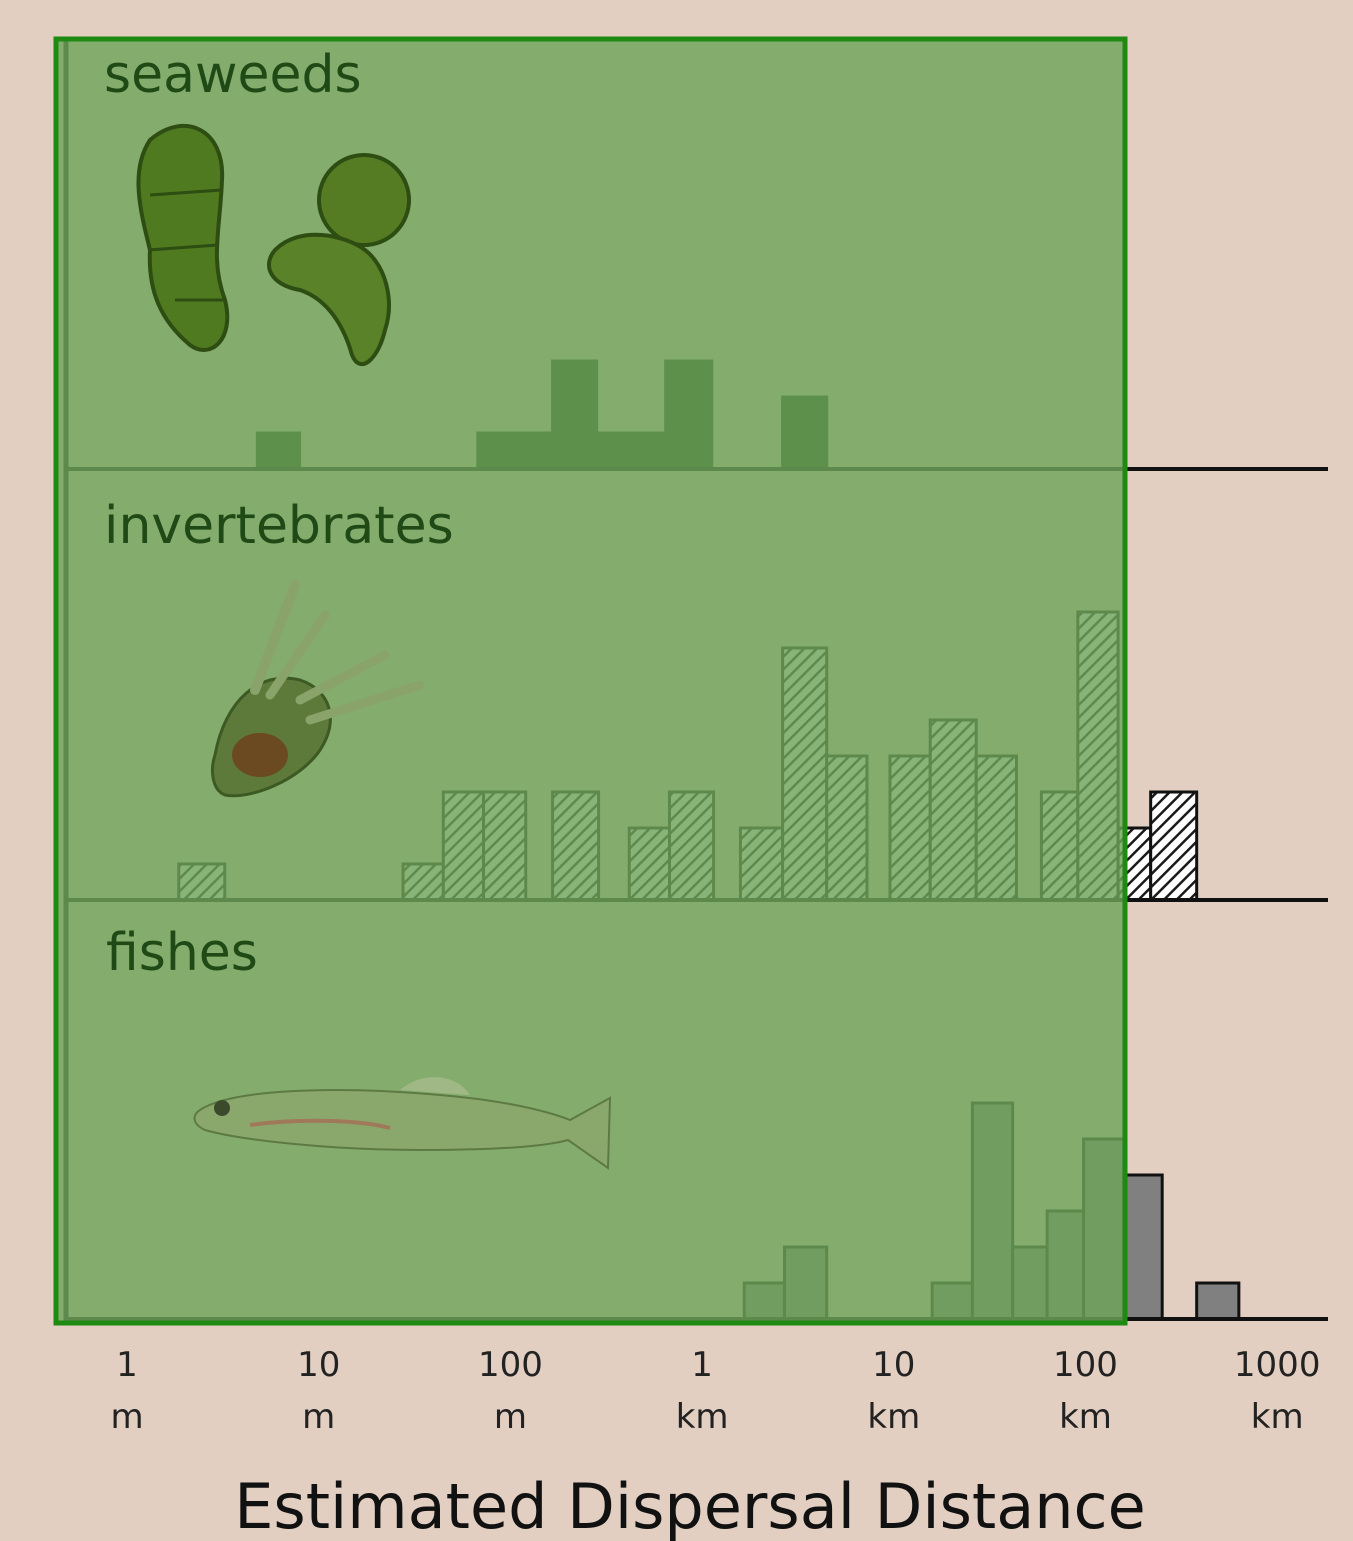 The height and width of the screenshot is (1541, 1353). Describe the element at coordinates (715, 1391) in the screenshot. I see `x-tick-labels: 1 m 10 m 100 m 1 km 10 km 100 km 1000 km` at that location.